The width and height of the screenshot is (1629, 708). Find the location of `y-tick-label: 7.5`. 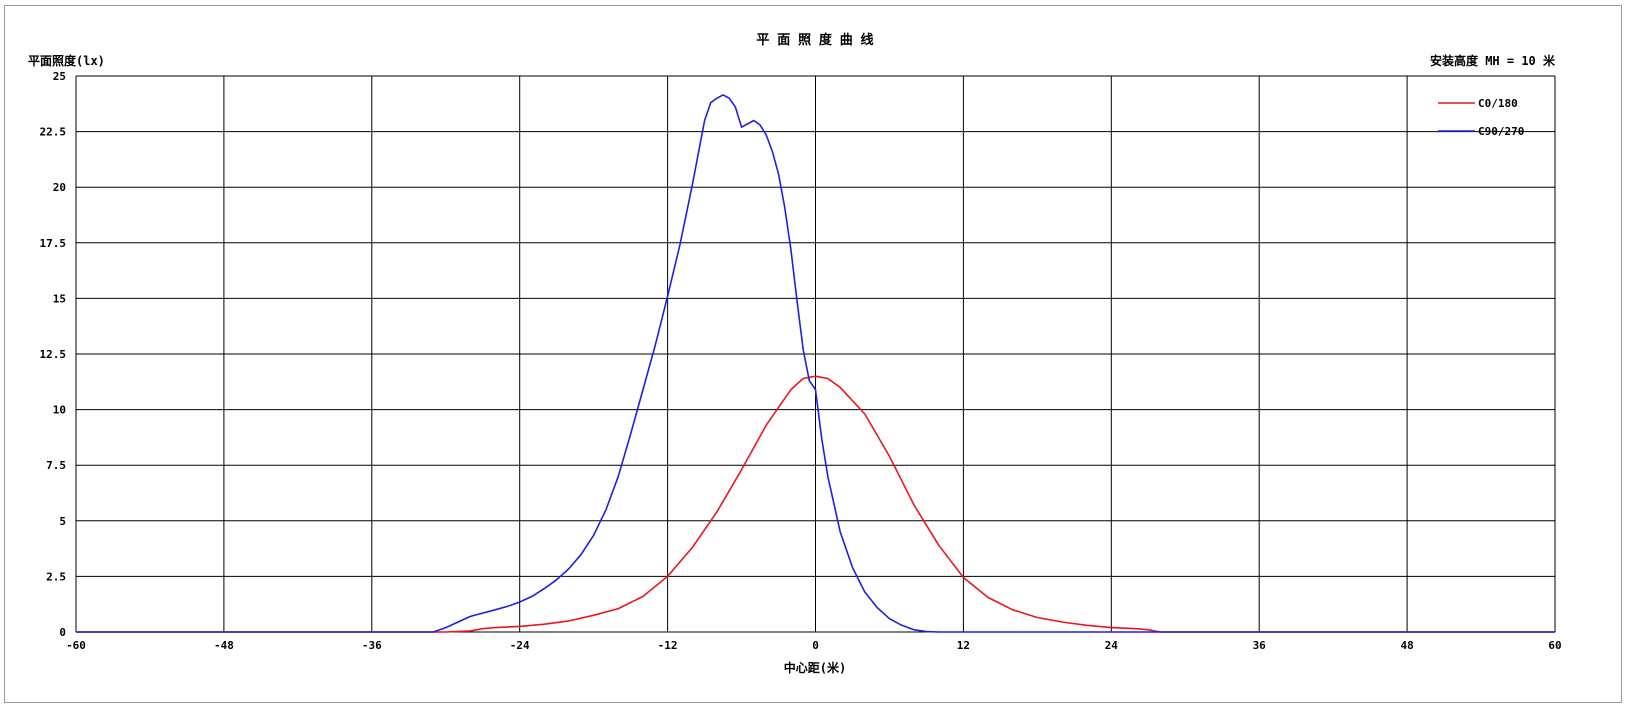

y-tick-label: 7.5 is located at coordinates (56, 465).